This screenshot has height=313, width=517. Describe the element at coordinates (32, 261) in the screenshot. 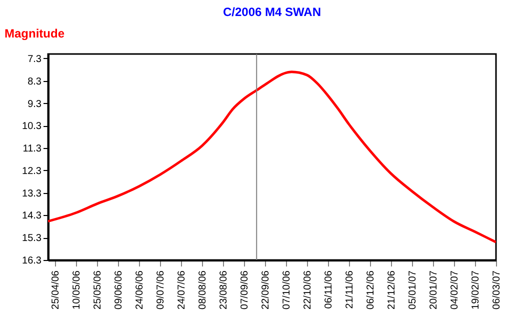

I see `y-tick-label: 16.3` at that location.